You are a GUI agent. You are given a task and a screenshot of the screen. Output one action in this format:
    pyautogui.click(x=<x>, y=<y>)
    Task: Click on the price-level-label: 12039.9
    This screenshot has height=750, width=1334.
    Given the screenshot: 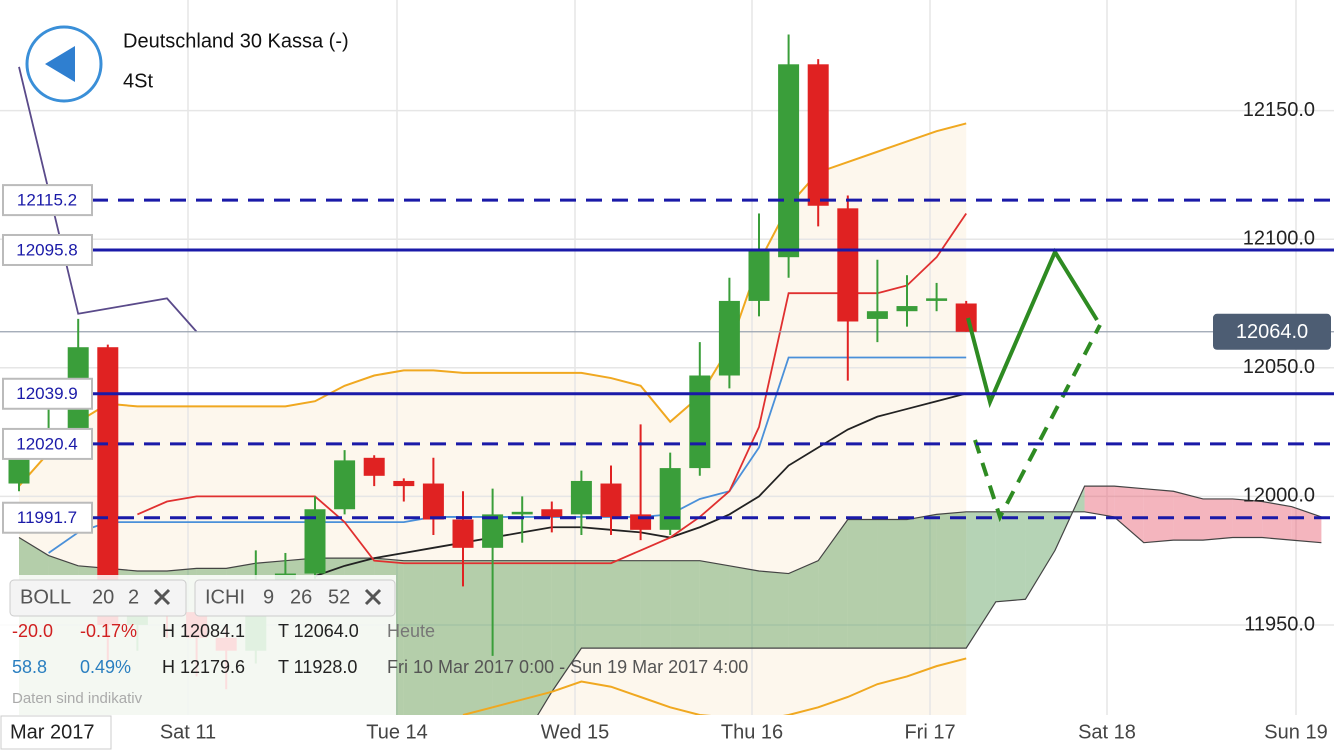 What is the action you would take?
    pyautogui.click(x=46, y=393)
    